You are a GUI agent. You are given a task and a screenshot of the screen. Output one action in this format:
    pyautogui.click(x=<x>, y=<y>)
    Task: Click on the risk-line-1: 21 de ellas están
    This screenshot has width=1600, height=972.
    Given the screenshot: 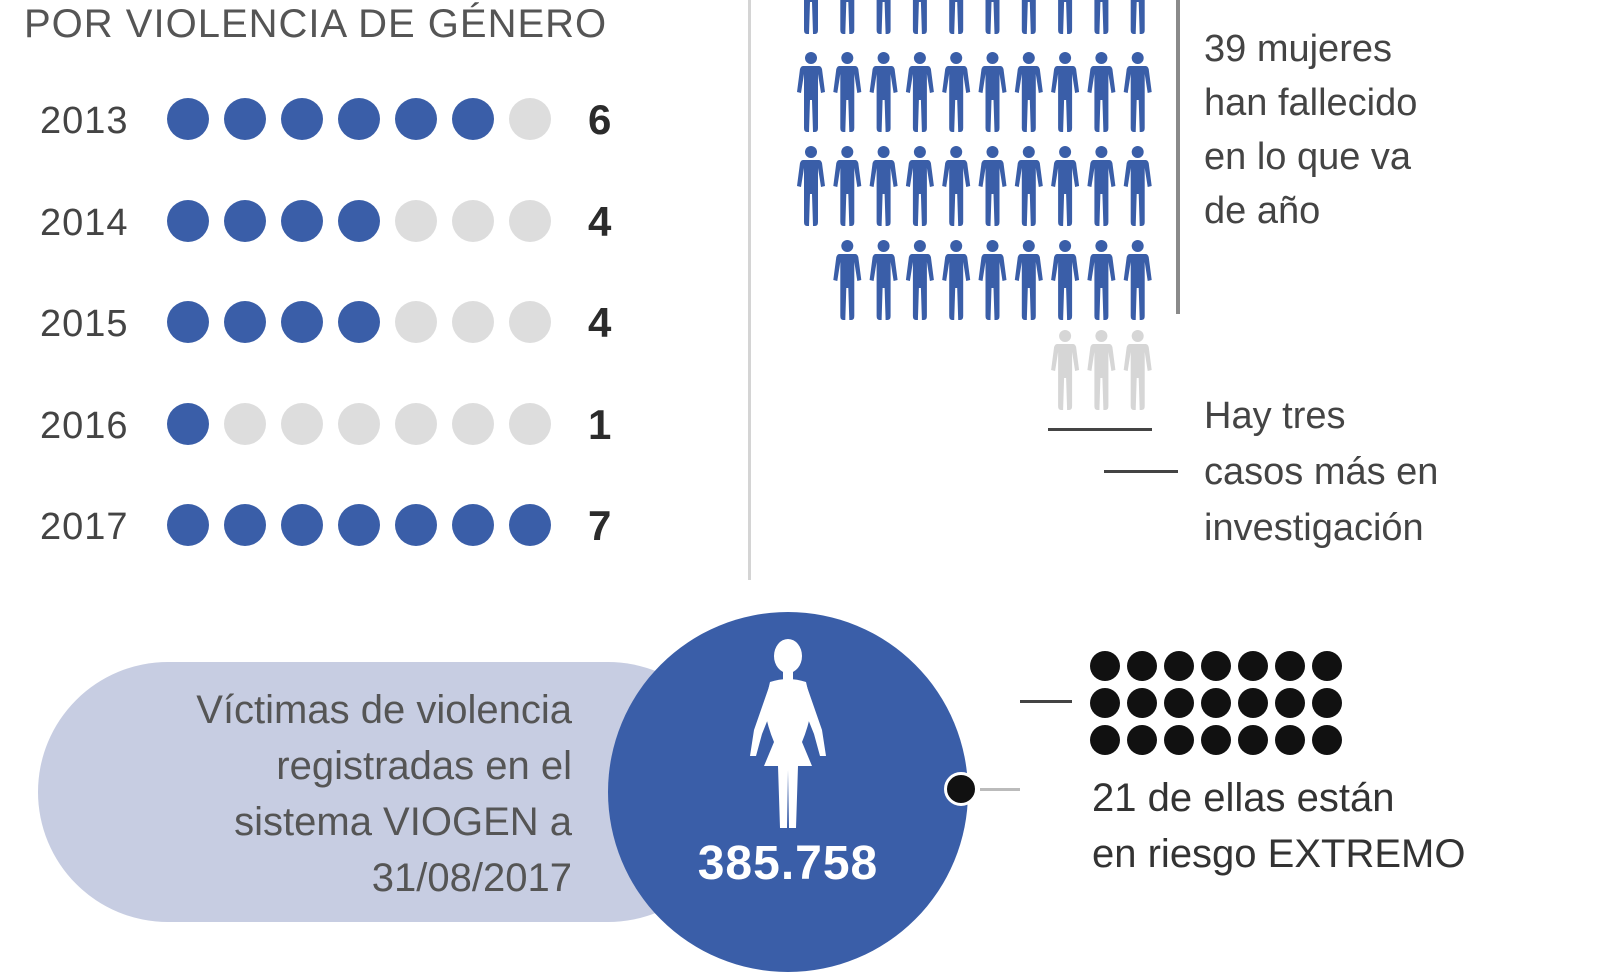 What is the action you would take?
    pyautogui.click(x=1243, y=798)
    